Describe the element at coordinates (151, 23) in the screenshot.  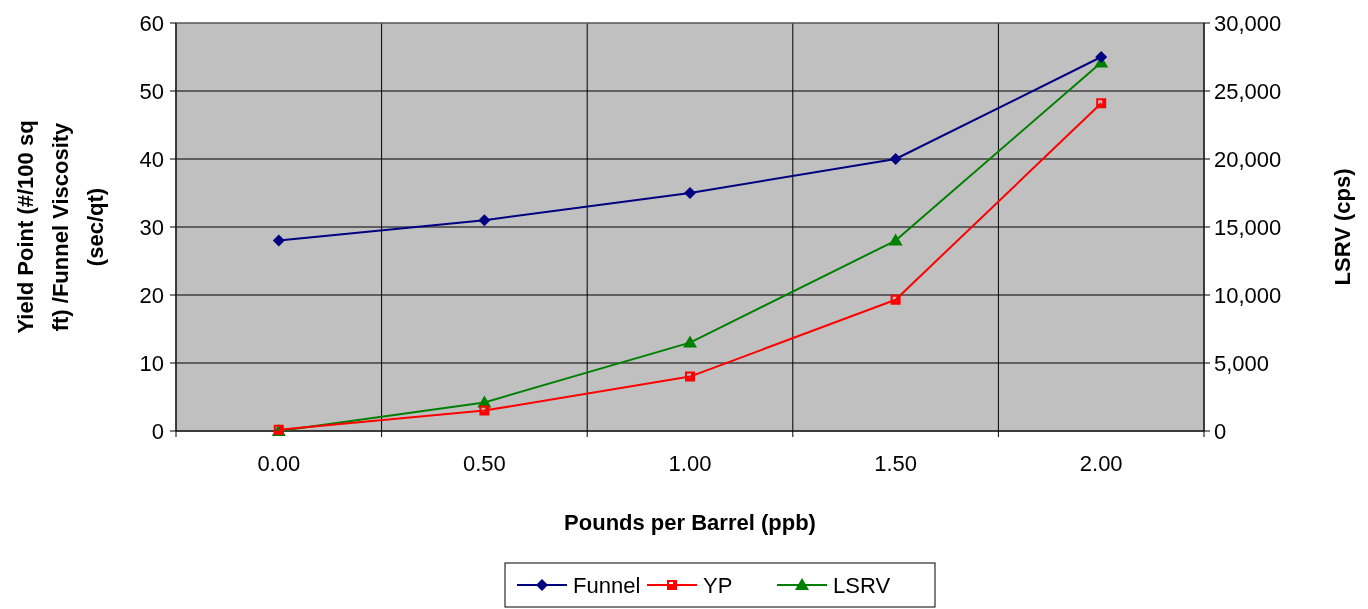
I see `y-tick-label: 60` at that location.